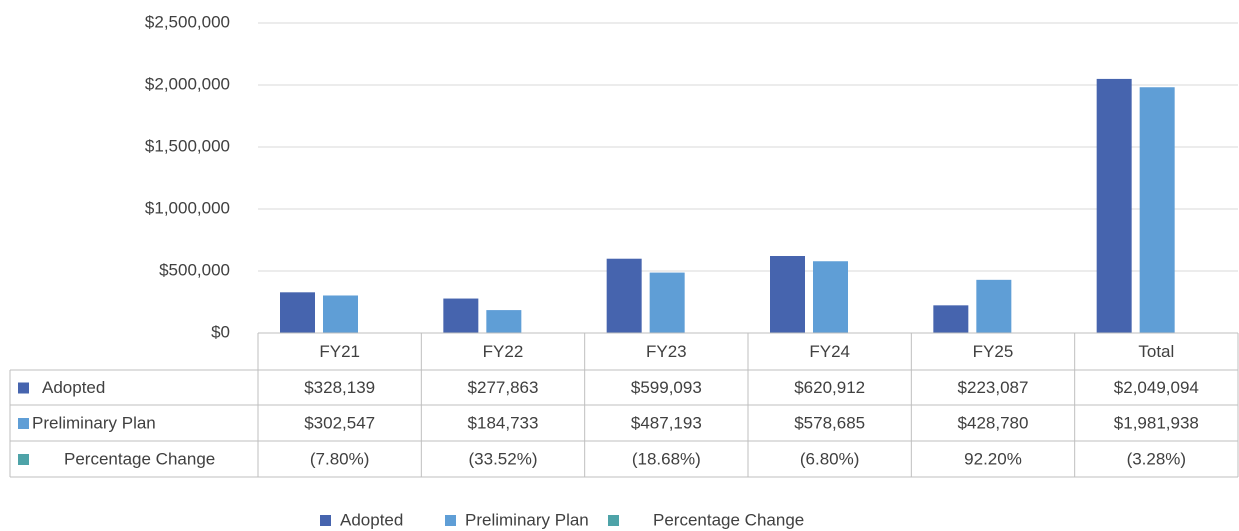  I want to click on x-tick-label: FY21, so click(339, 351).